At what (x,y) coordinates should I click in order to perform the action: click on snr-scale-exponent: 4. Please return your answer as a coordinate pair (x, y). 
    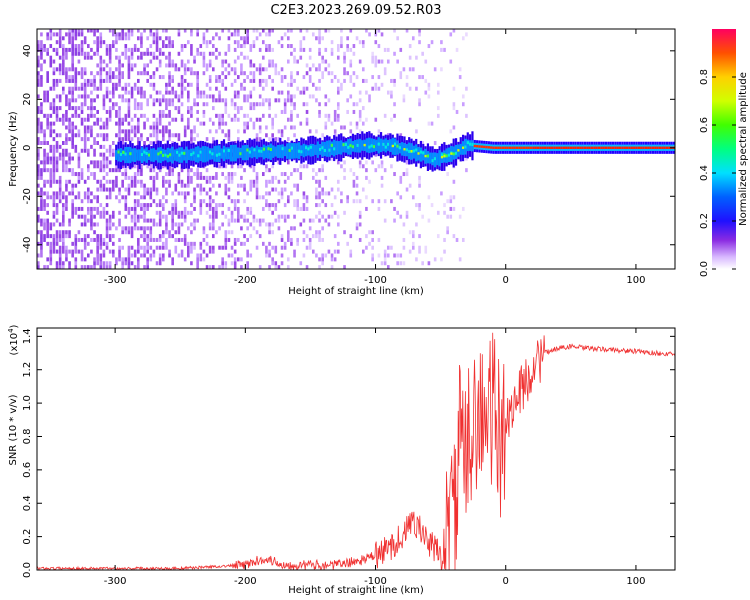
    Looking at the image, I should click on (11, 330).